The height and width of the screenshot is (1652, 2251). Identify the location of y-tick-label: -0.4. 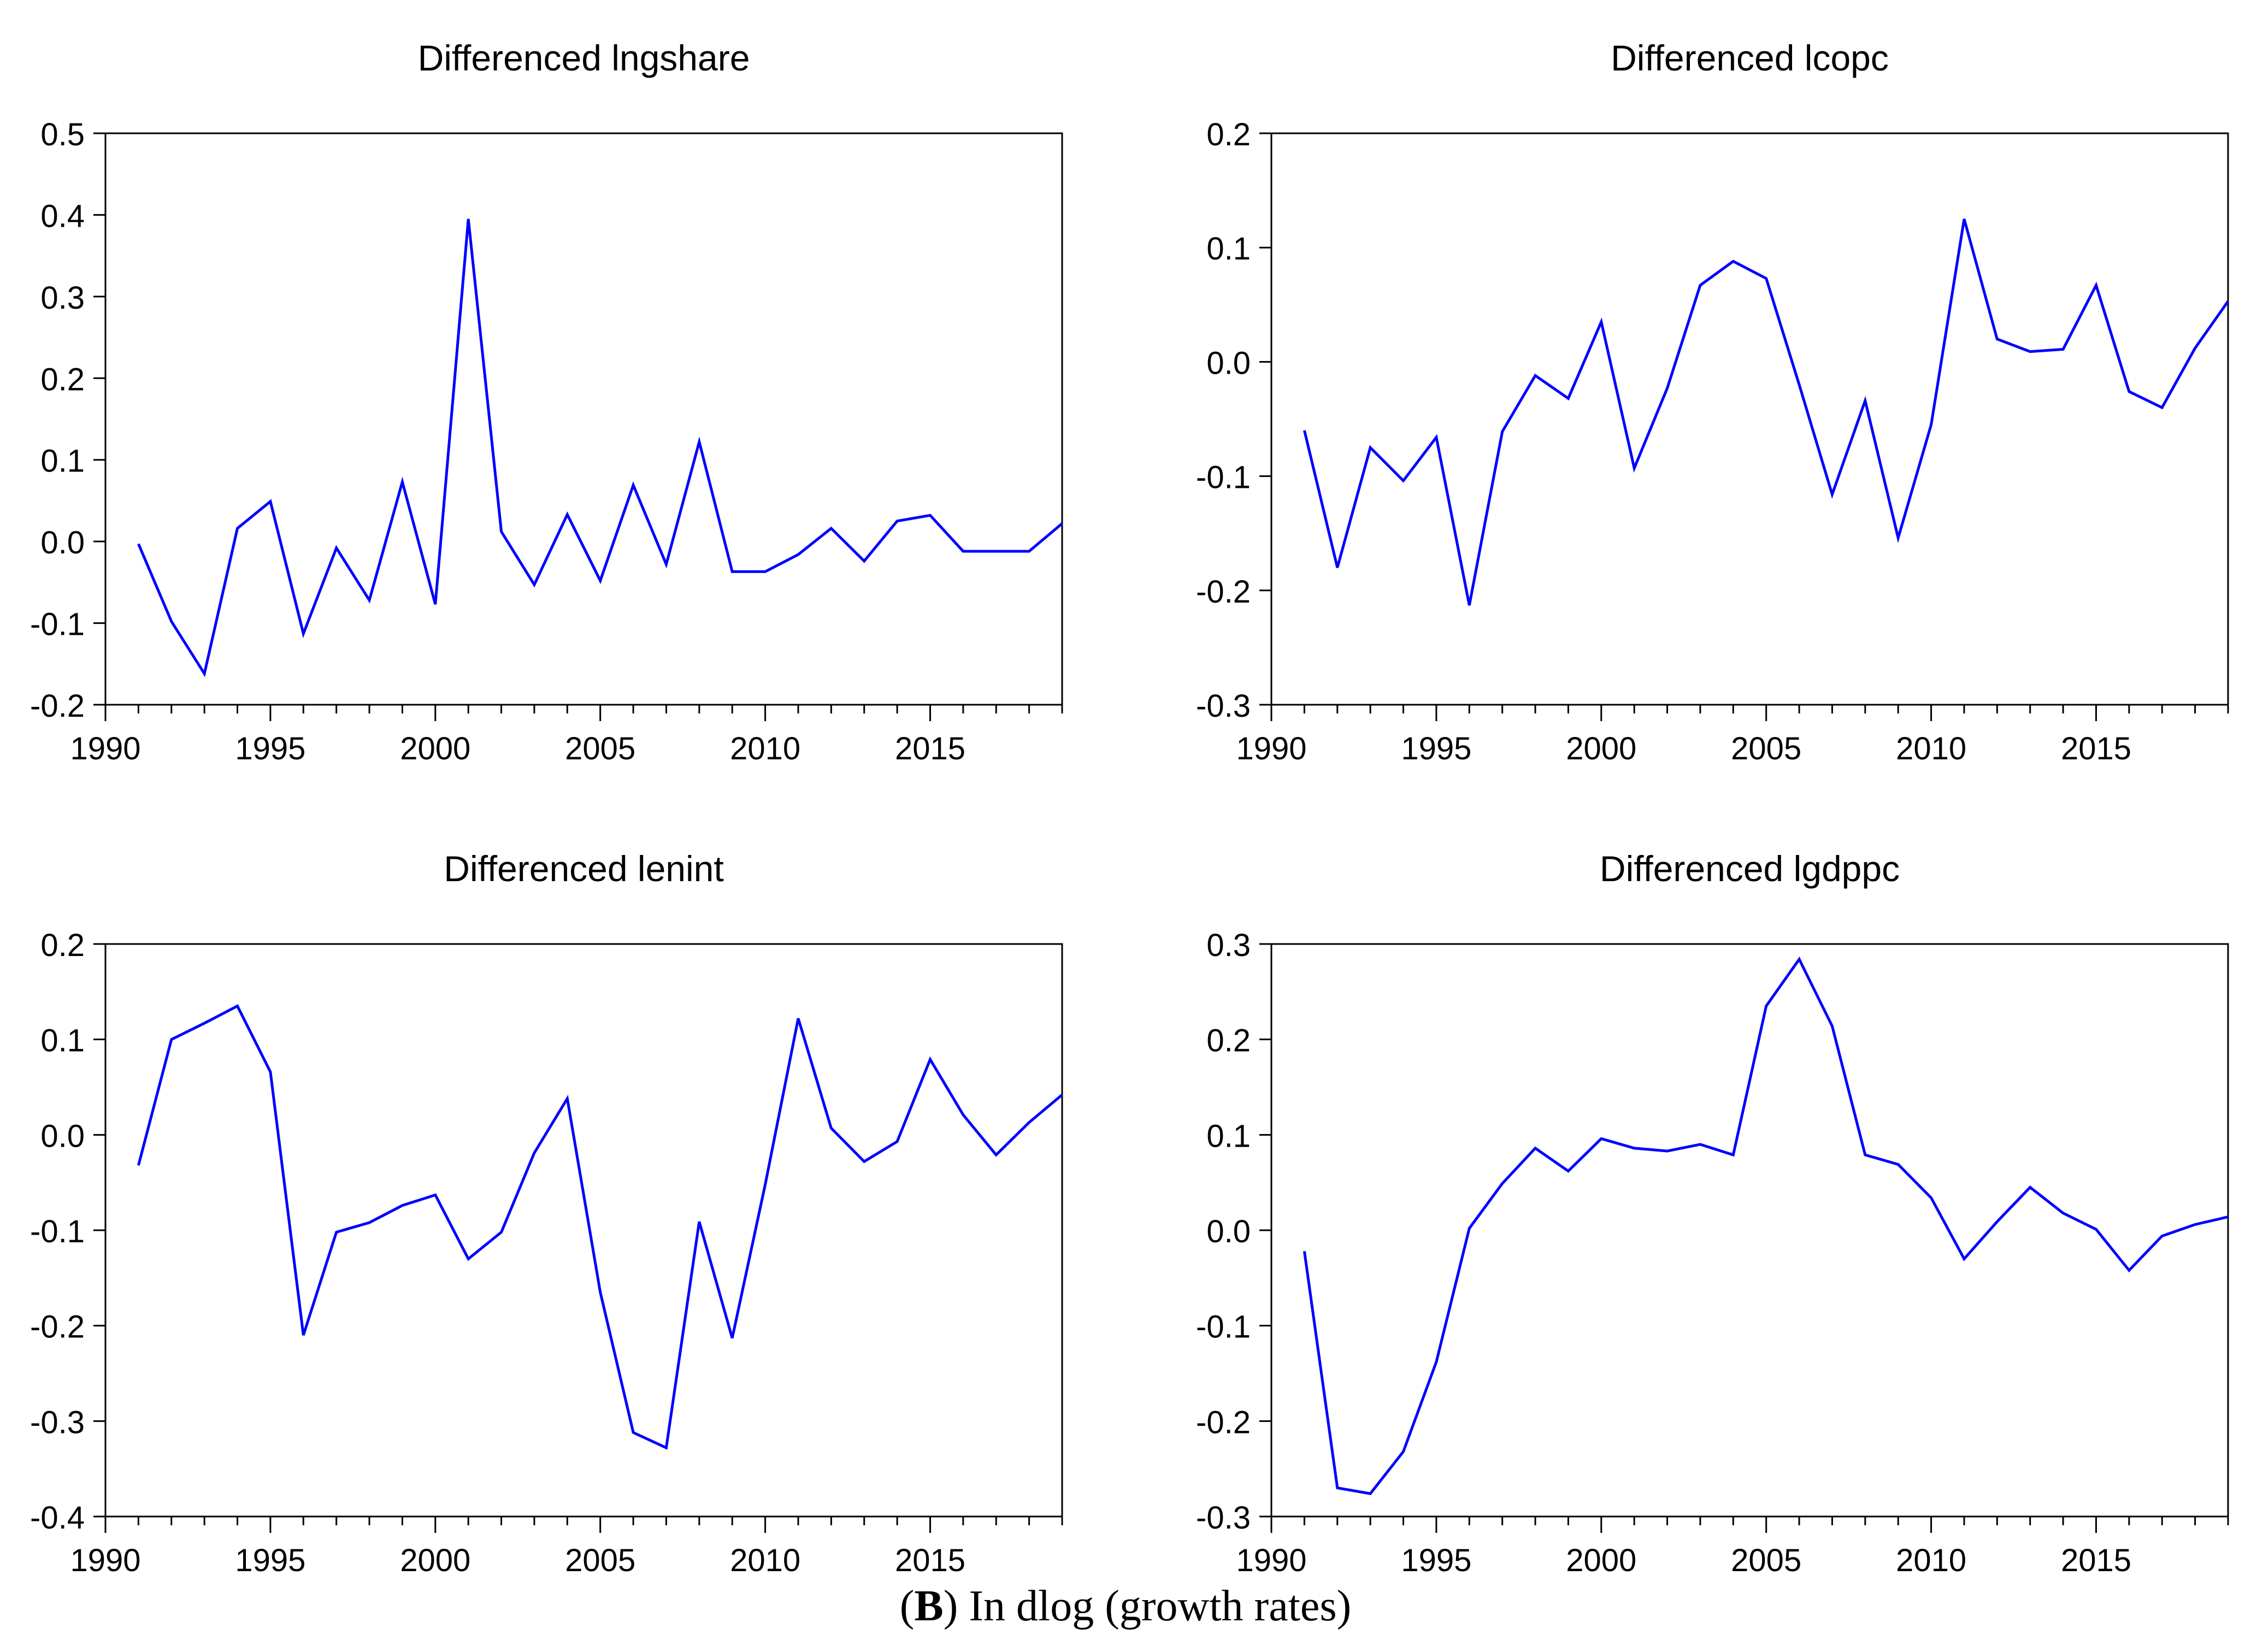
(57, 1518).